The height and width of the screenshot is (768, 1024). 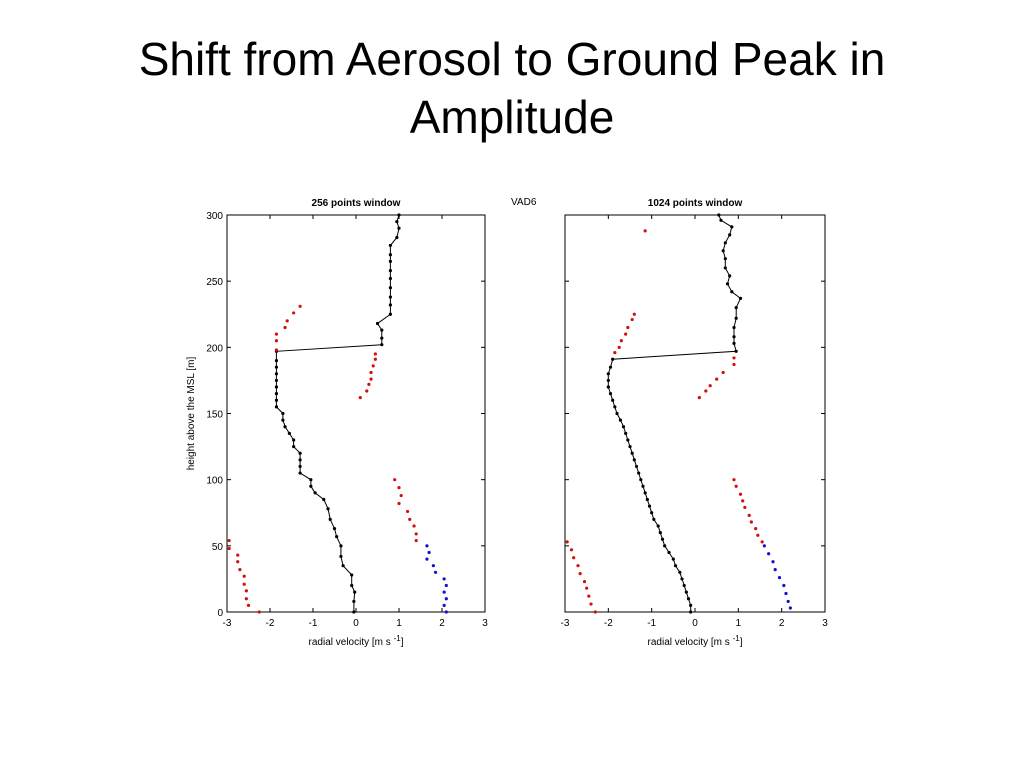 I want to click on y-tick-label: 150, so click(x=214, y=415).